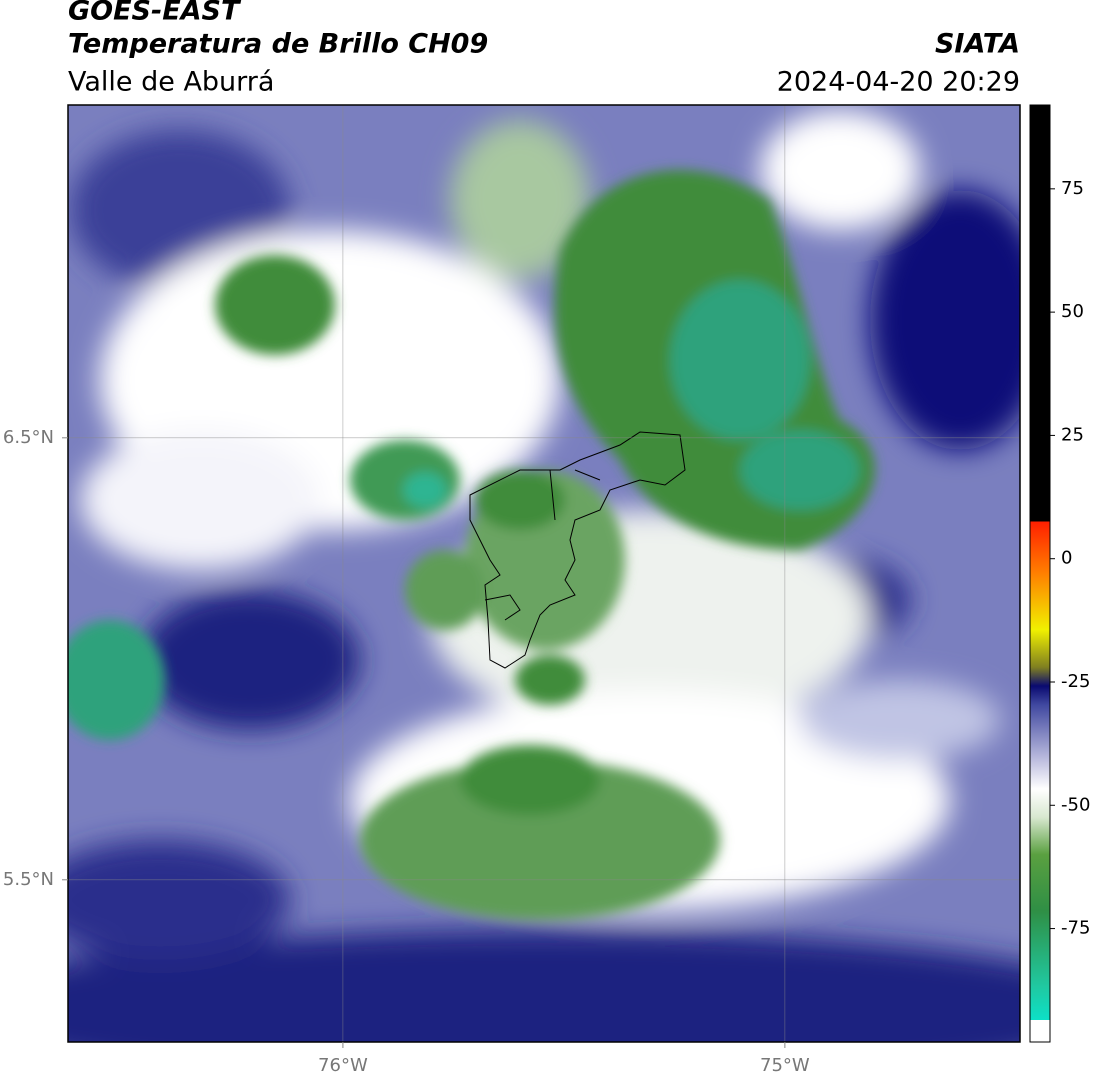  I want to click on colorbar-tick-label: 25, so click(1072, 434).